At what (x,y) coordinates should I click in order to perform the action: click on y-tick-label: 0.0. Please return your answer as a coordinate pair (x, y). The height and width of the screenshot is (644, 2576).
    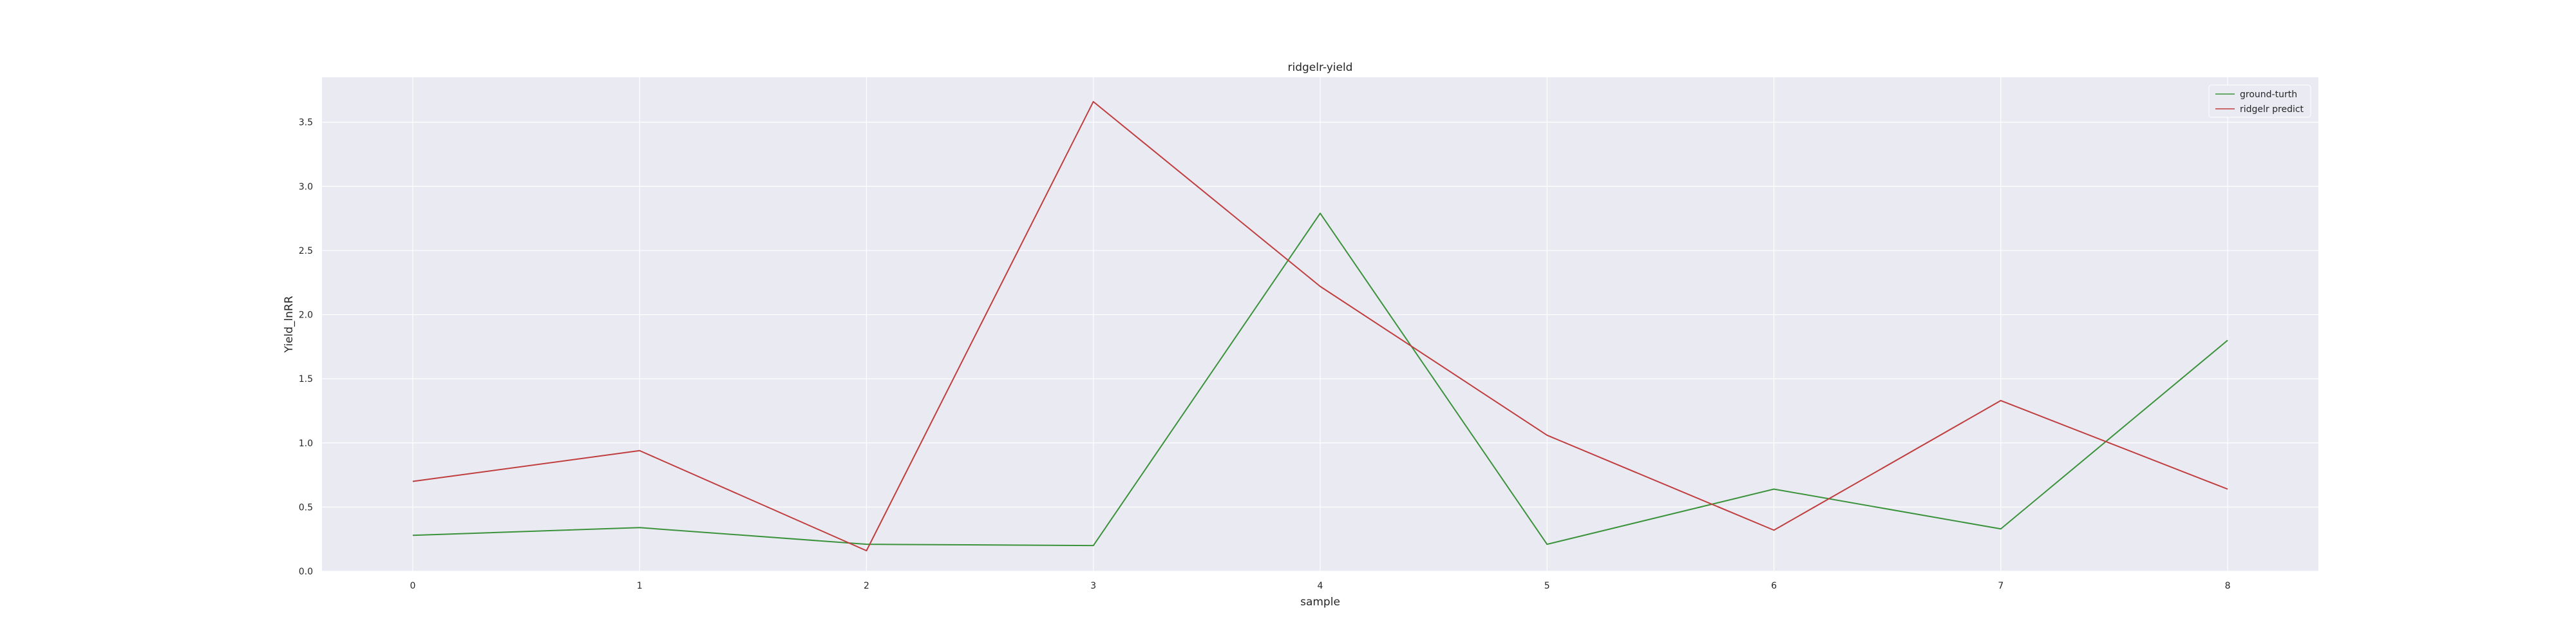
    Looking at the image, I should click on (306, 572).